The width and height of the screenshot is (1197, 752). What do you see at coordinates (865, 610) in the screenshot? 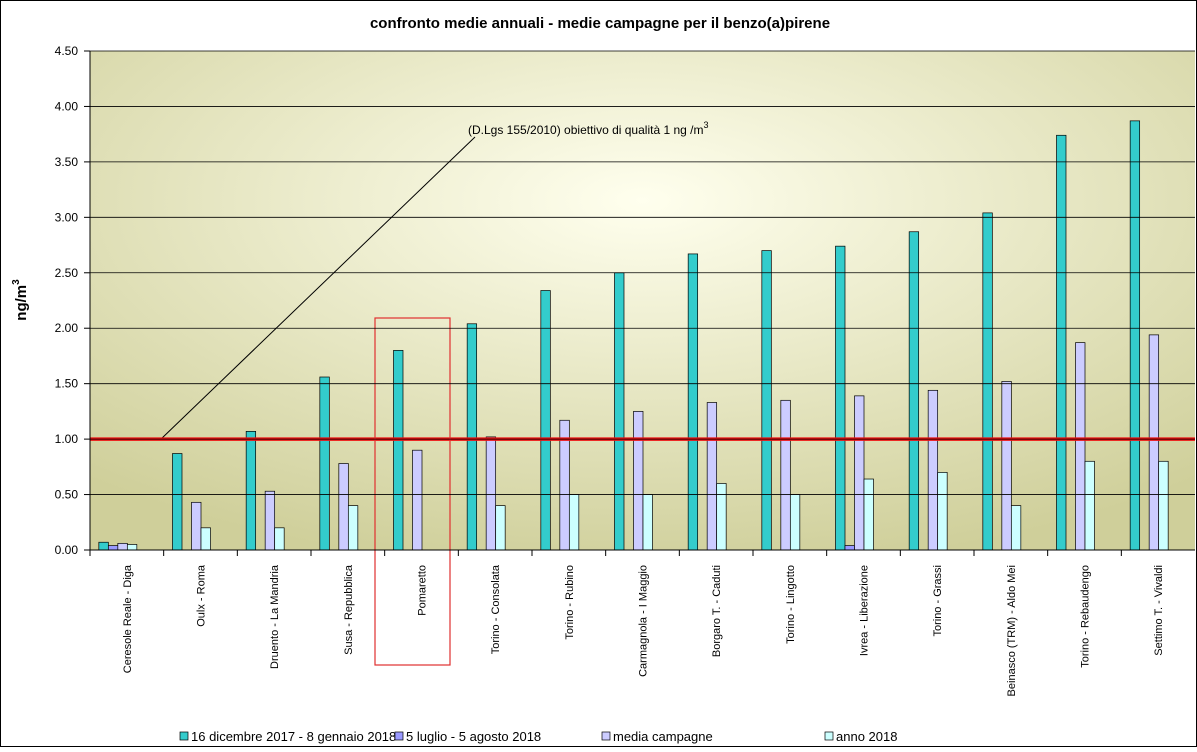
I see `x-tick-label: Ivrea - Liberazione` at bounding box center [865, 610].